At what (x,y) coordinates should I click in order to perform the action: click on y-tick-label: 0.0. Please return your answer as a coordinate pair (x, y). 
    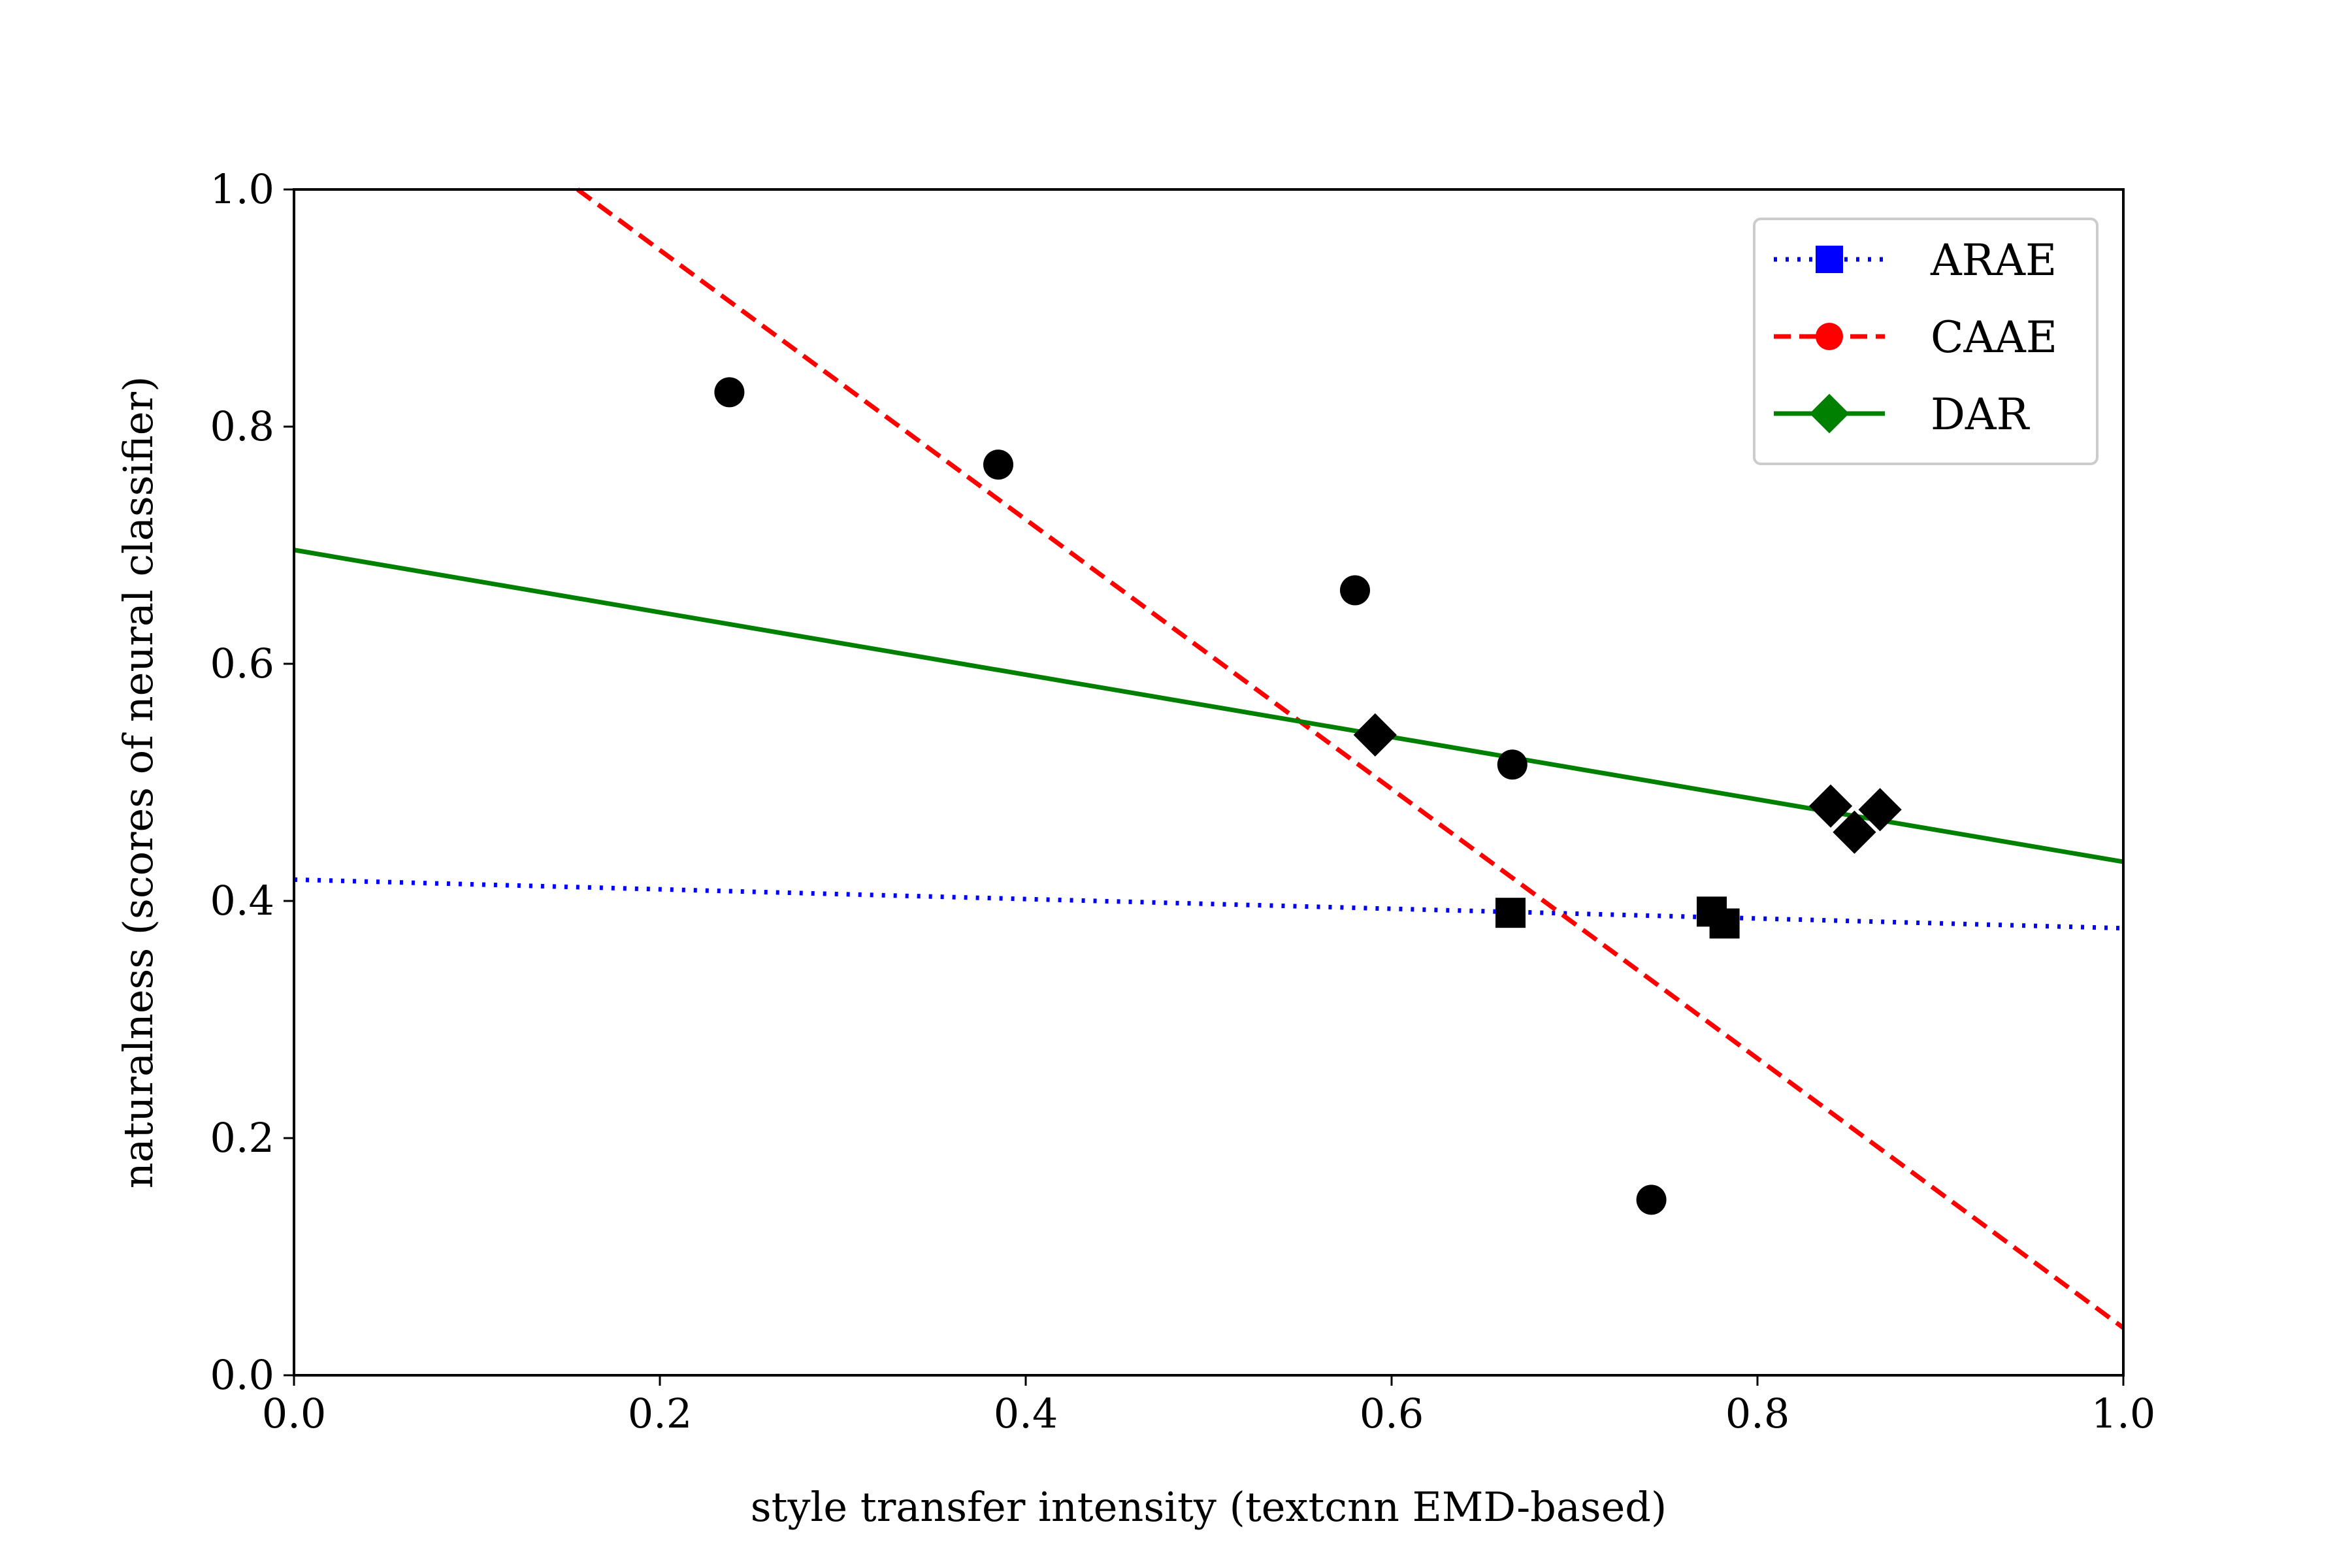
    Looking at the image, I should click on (242, 1375).